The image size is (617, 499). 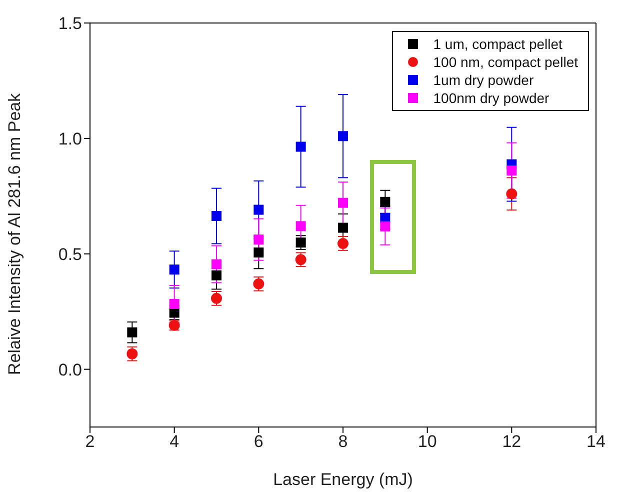 I want to click on y-tick-label: 1.0, so click(x=70, y=138).